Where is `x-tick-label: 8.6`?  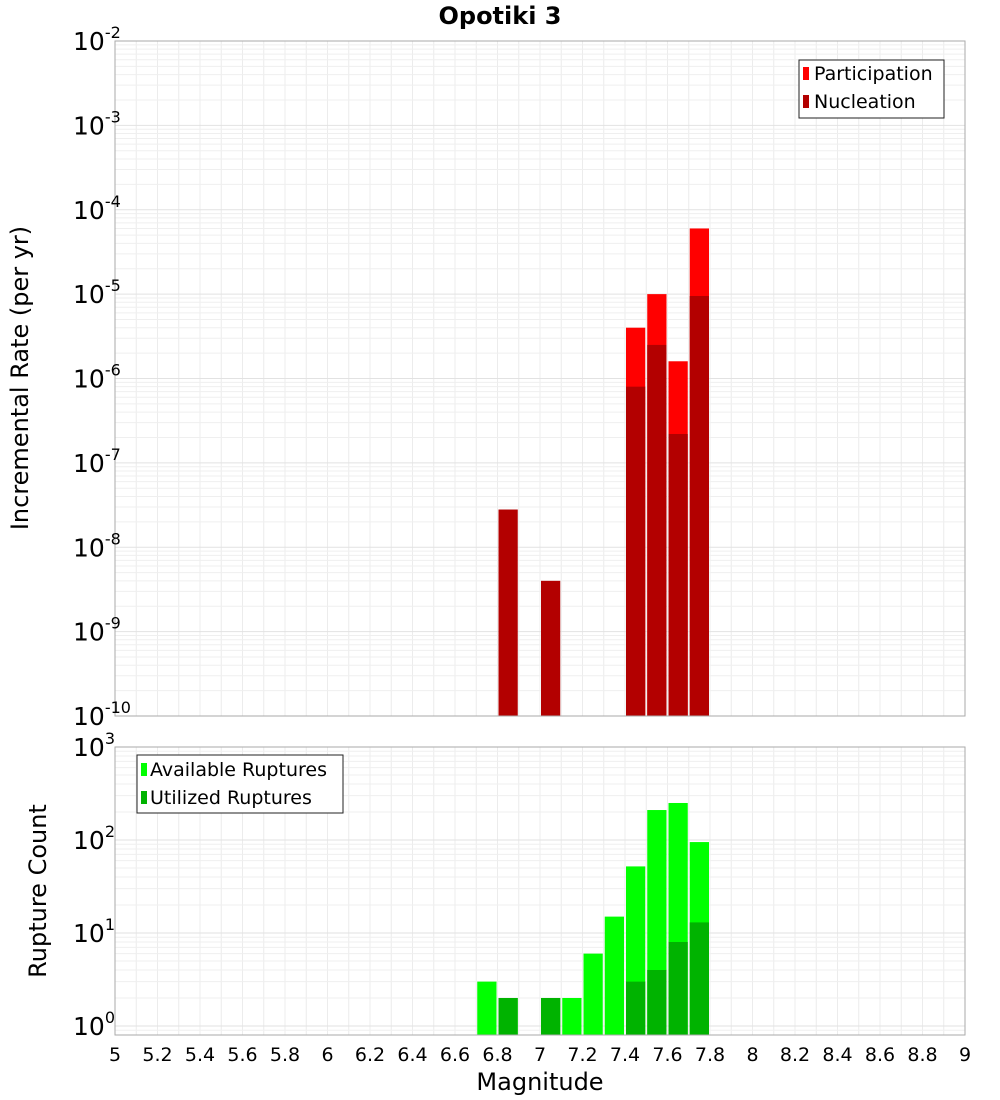
x-tick-label: 8.6 is located at coordinates (880, 1055).